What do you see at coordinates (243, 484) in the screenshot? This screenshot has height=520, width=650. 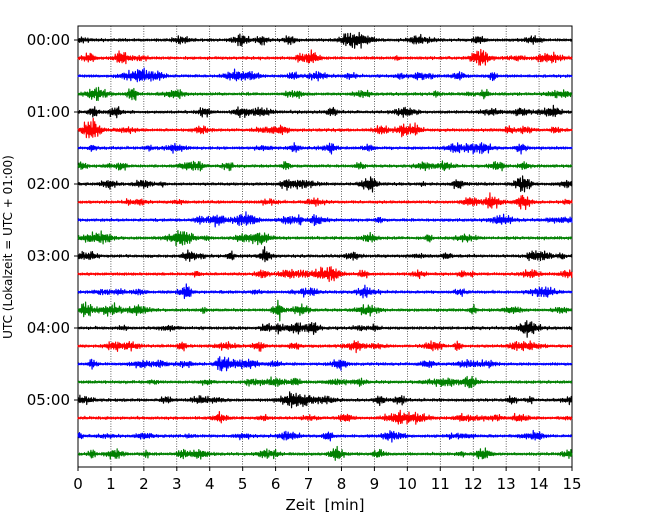 I see `x-tick-label: 5` at bounding box center [243, 484].